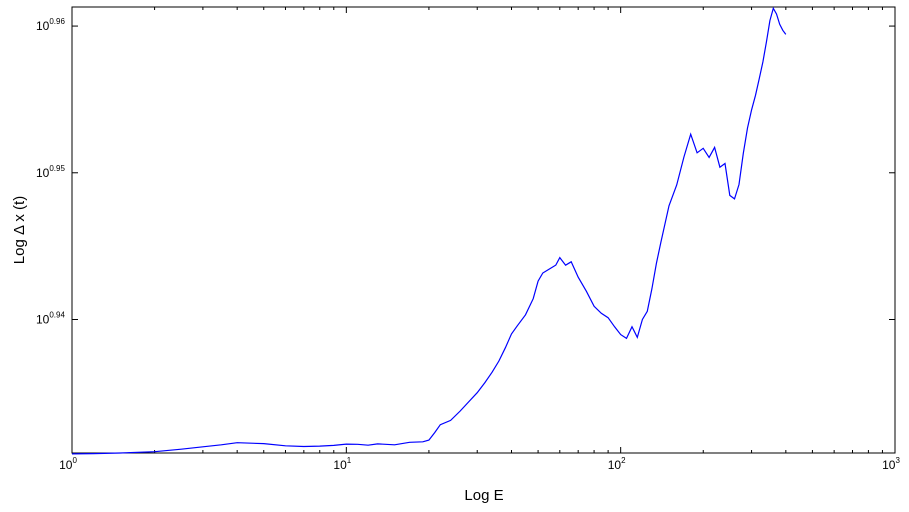  I want to click on x-tick-label: 10³, so click(891, 464).